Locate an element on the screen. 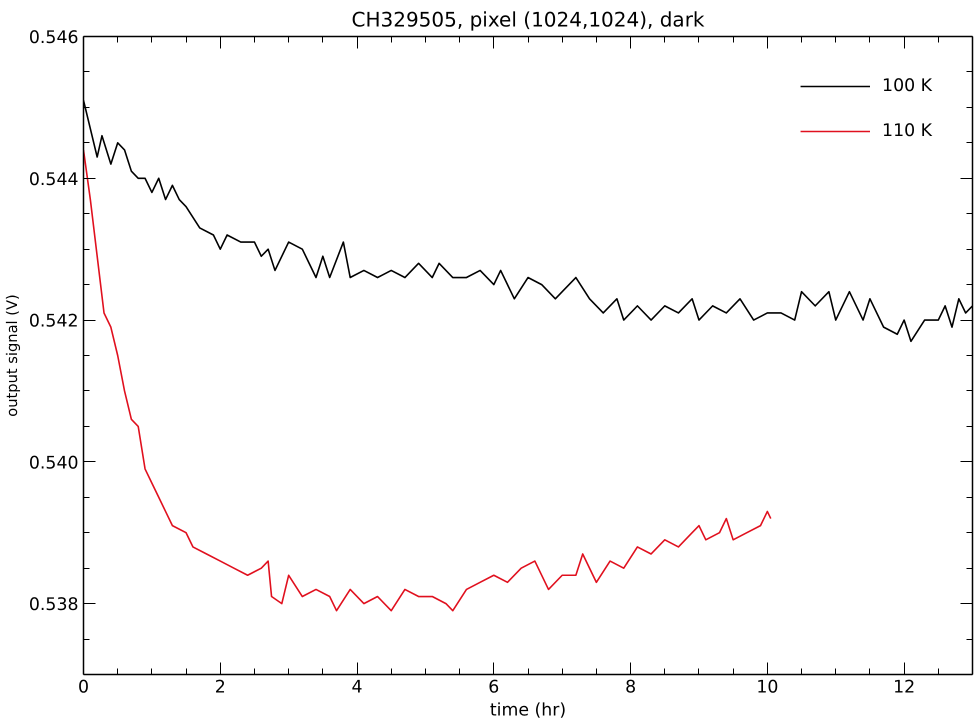  x-tick-label: 8 is located at coordinates (630, 688).